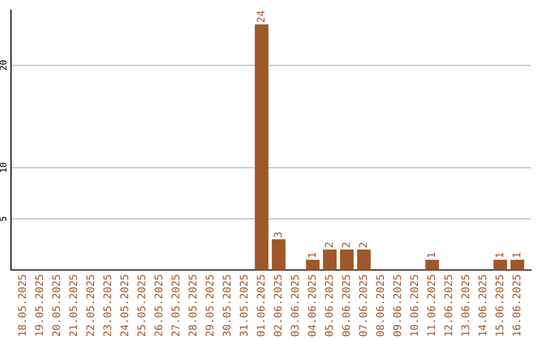  Describe the element at coordinates (363, 305) in the screenshot. I see `x-tick-label: 07.06.2025` at that location.